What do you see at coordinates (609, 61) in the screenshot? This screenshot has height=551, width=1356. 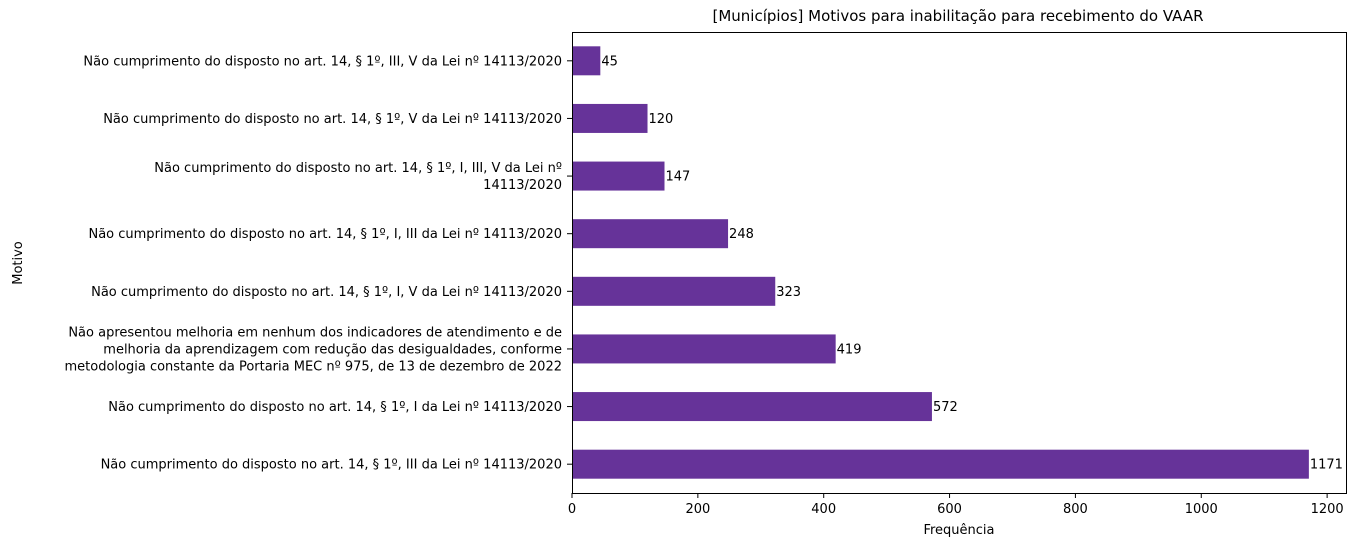 I see `bar-value-label: 45` at bounding box center [609, 61].